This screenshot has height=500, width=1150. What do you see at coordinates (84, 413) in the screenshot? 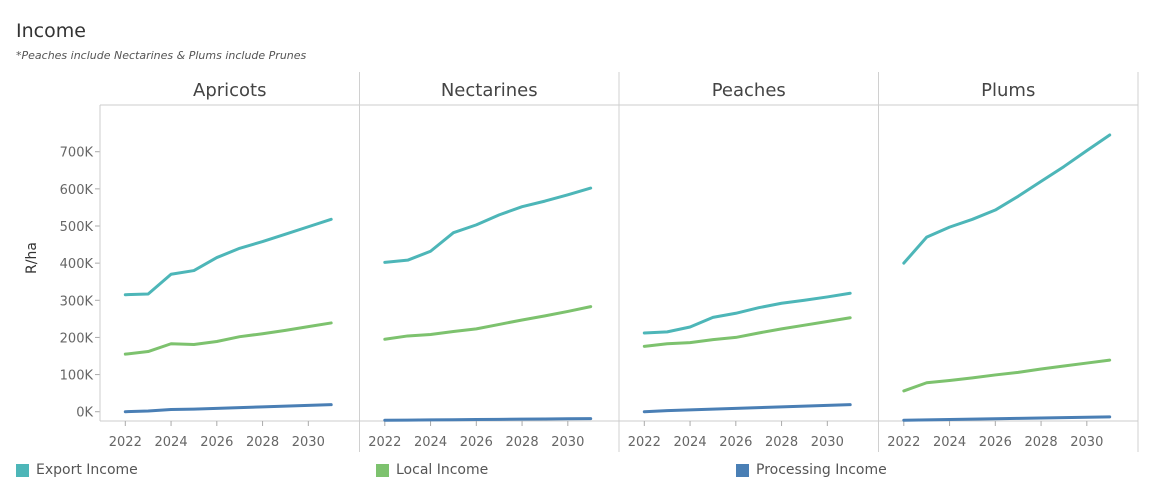
I see `y-tick-label: 0K` at bounding box center [84, 413].